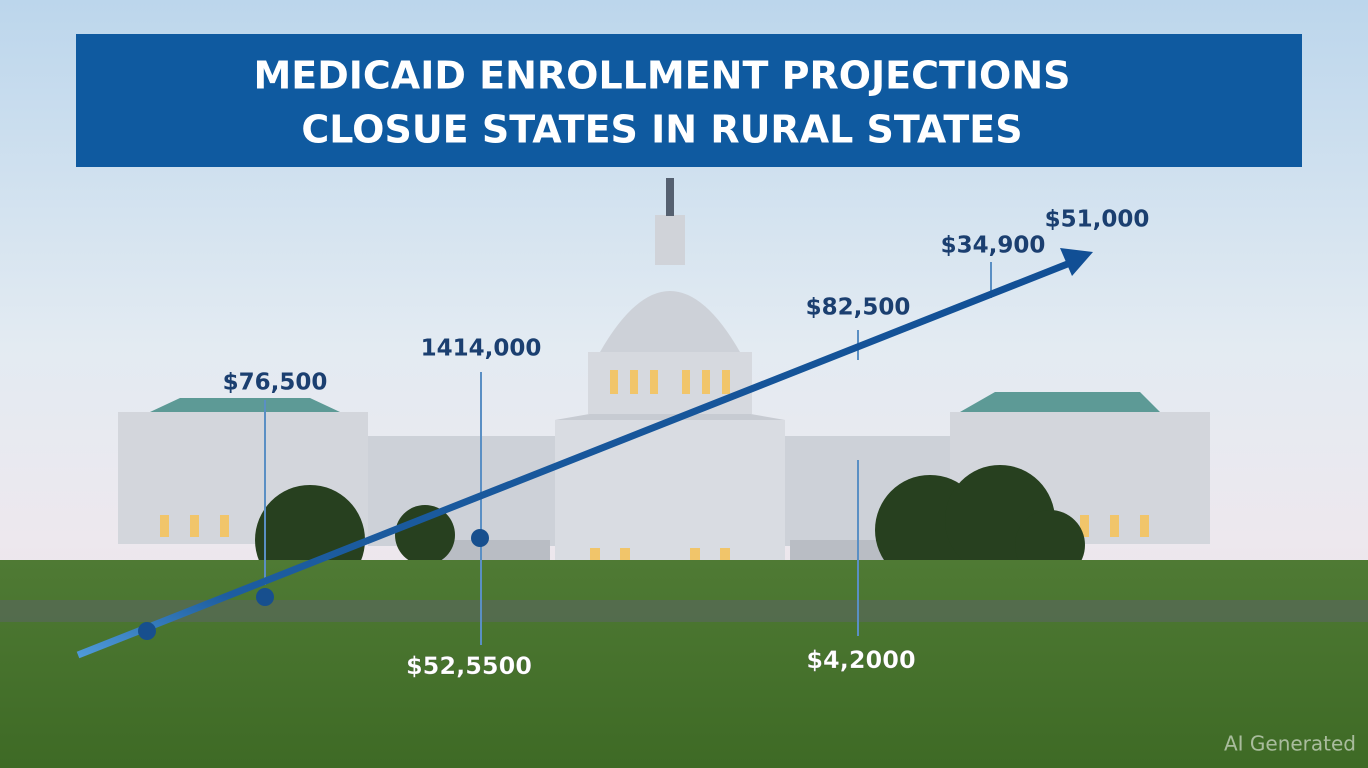 The image size is (1368, 768). Describe the element at coordinates (1290, 744) in the screenshot. I see `watermark: AI Generated` at that location.